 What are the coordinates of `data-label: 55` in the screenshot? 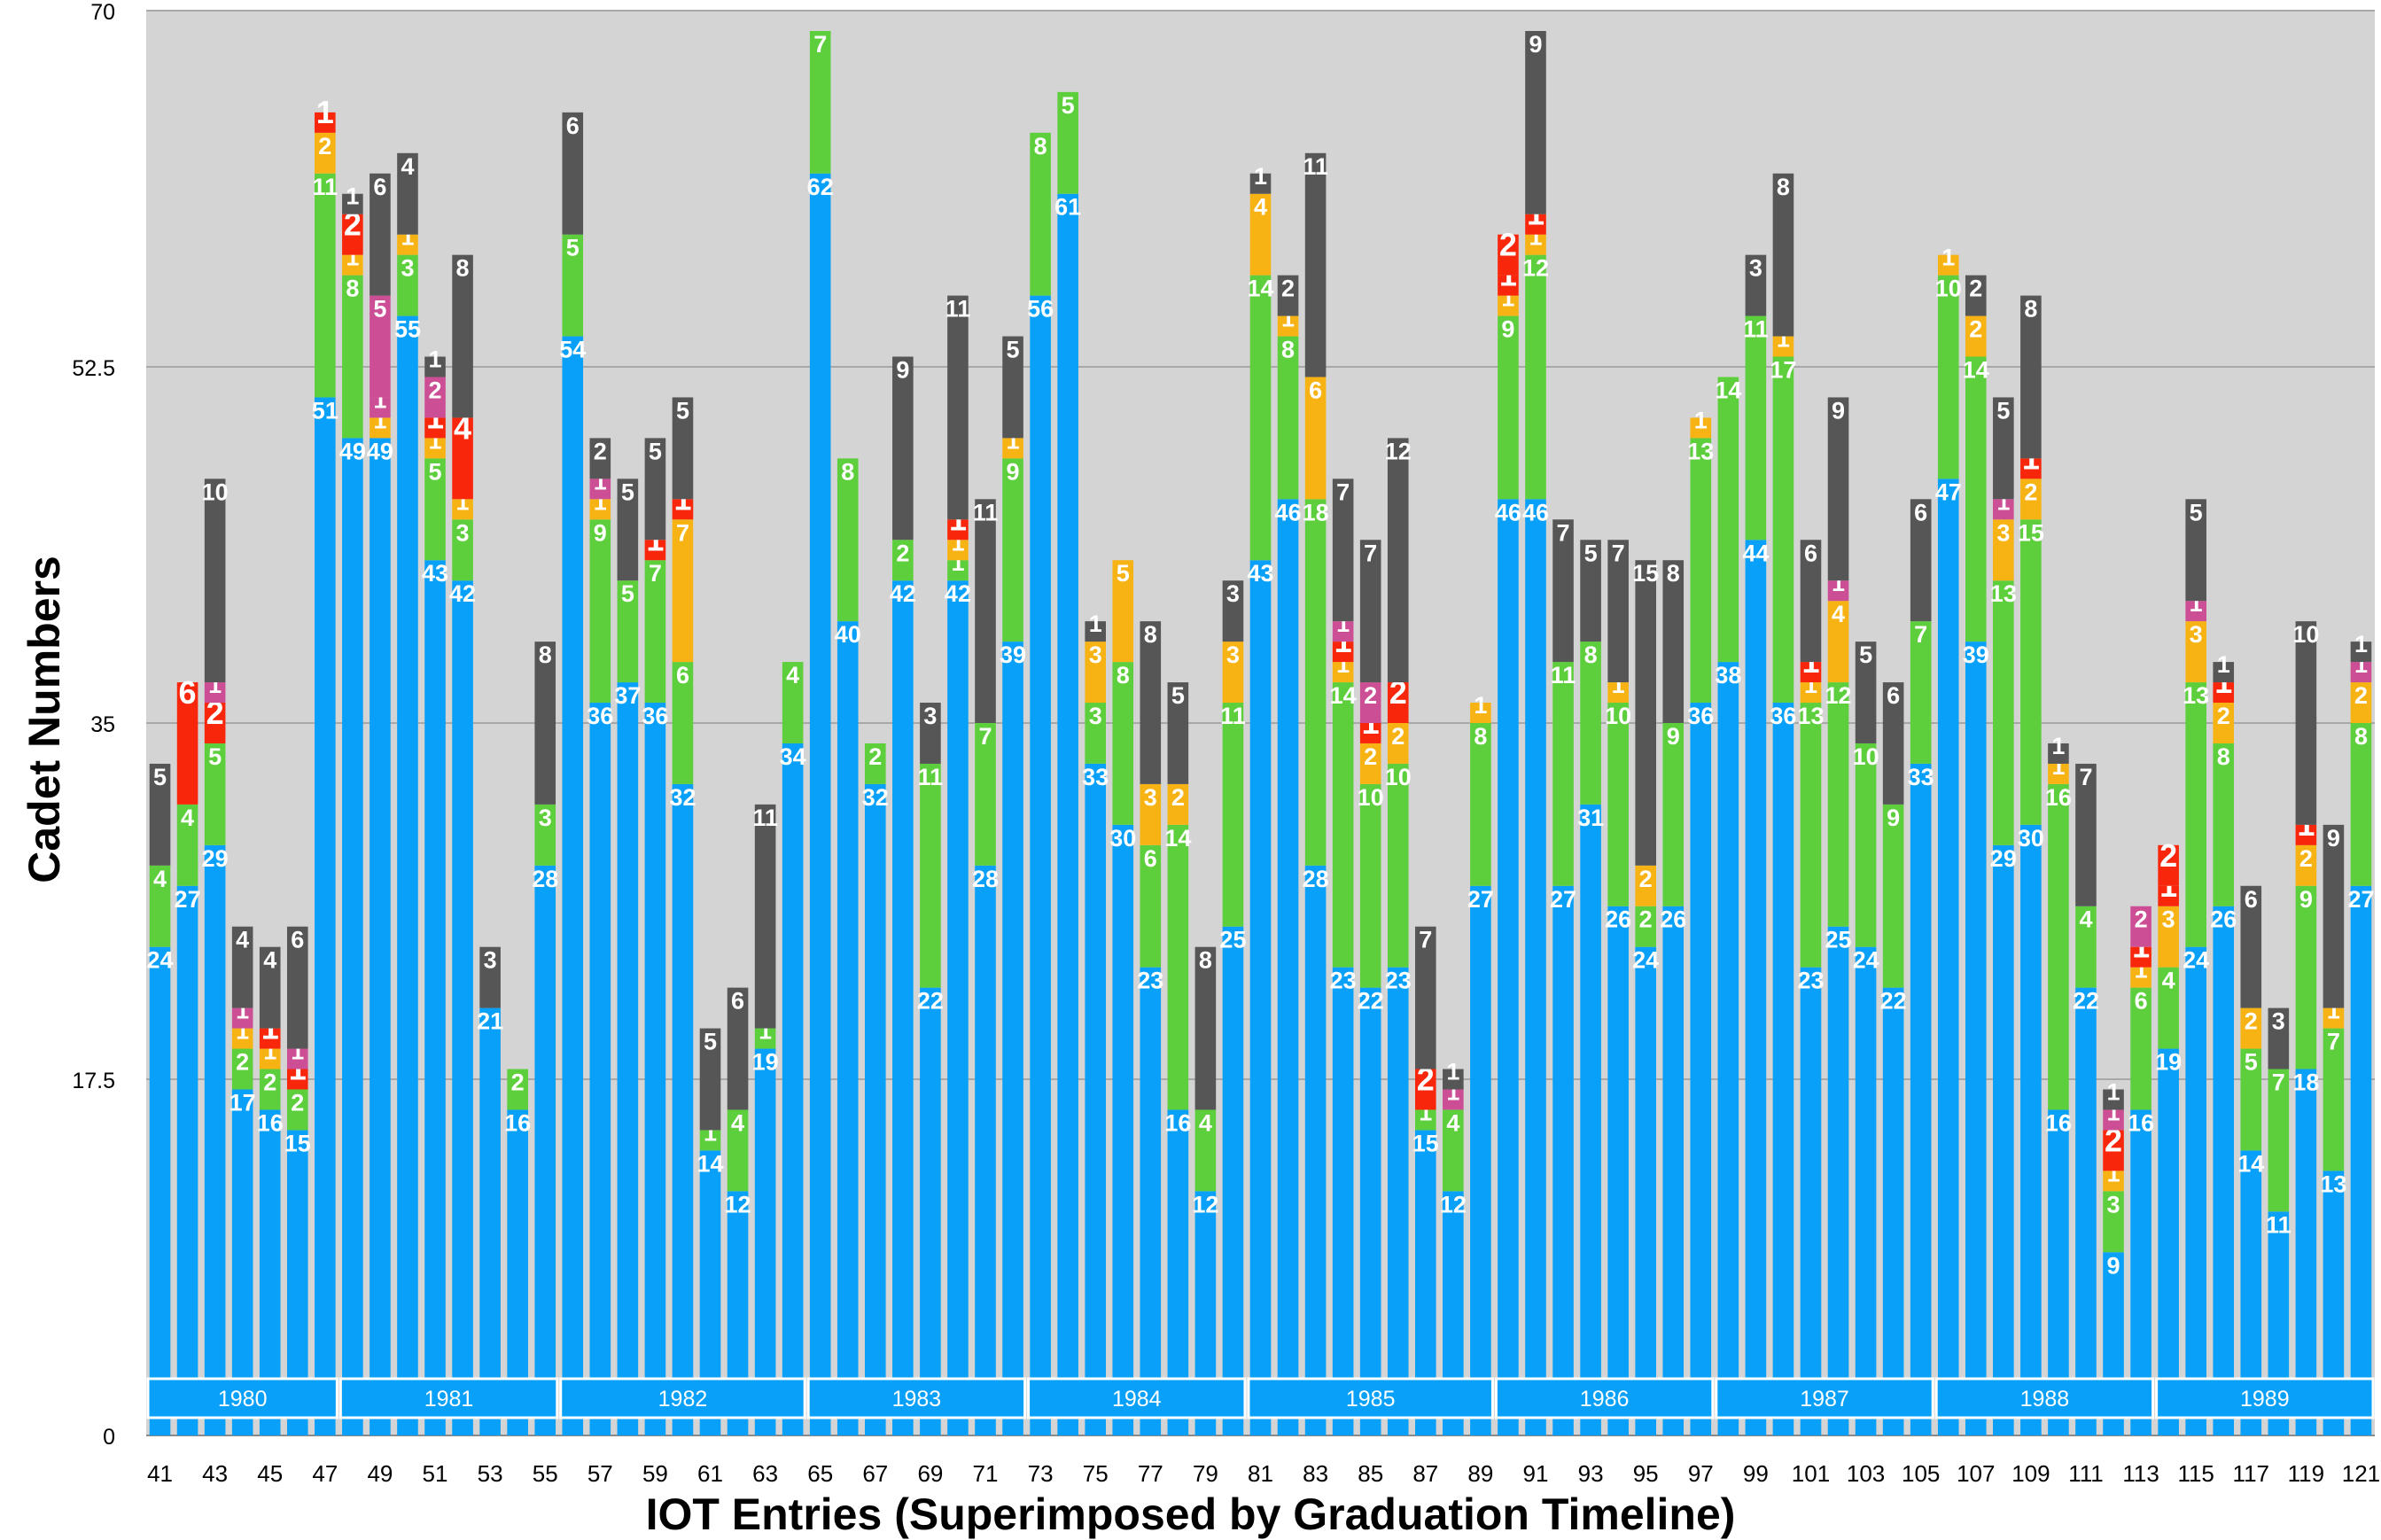 It's located at (407, 329).